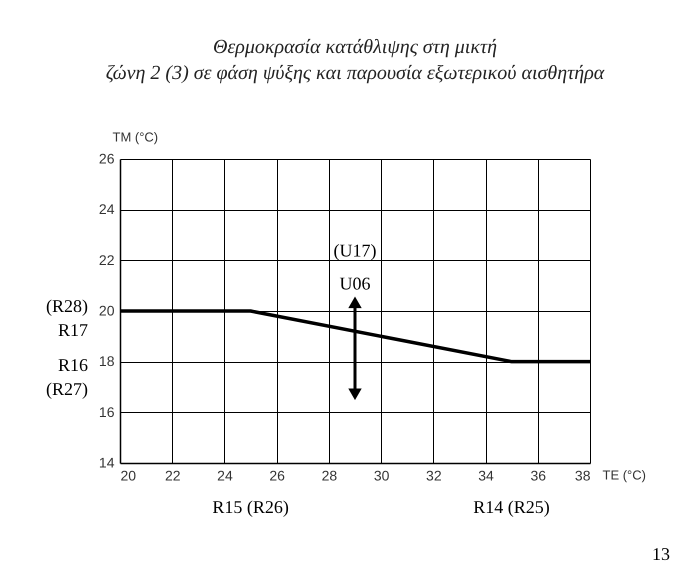 This screenshot has width=679, height=569. I want to click on x-tick-label: 36, so click(538, 476).